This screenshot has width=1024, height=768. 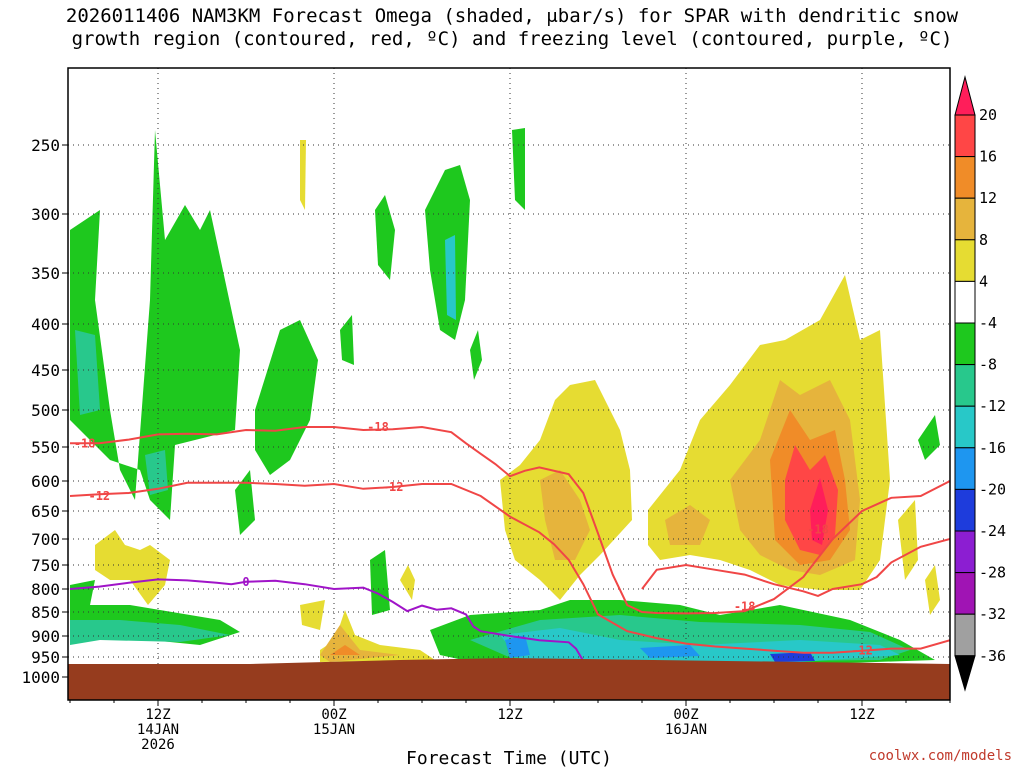 I want to click on colorbar-tick-label: -20, so click(x=992, y=489).